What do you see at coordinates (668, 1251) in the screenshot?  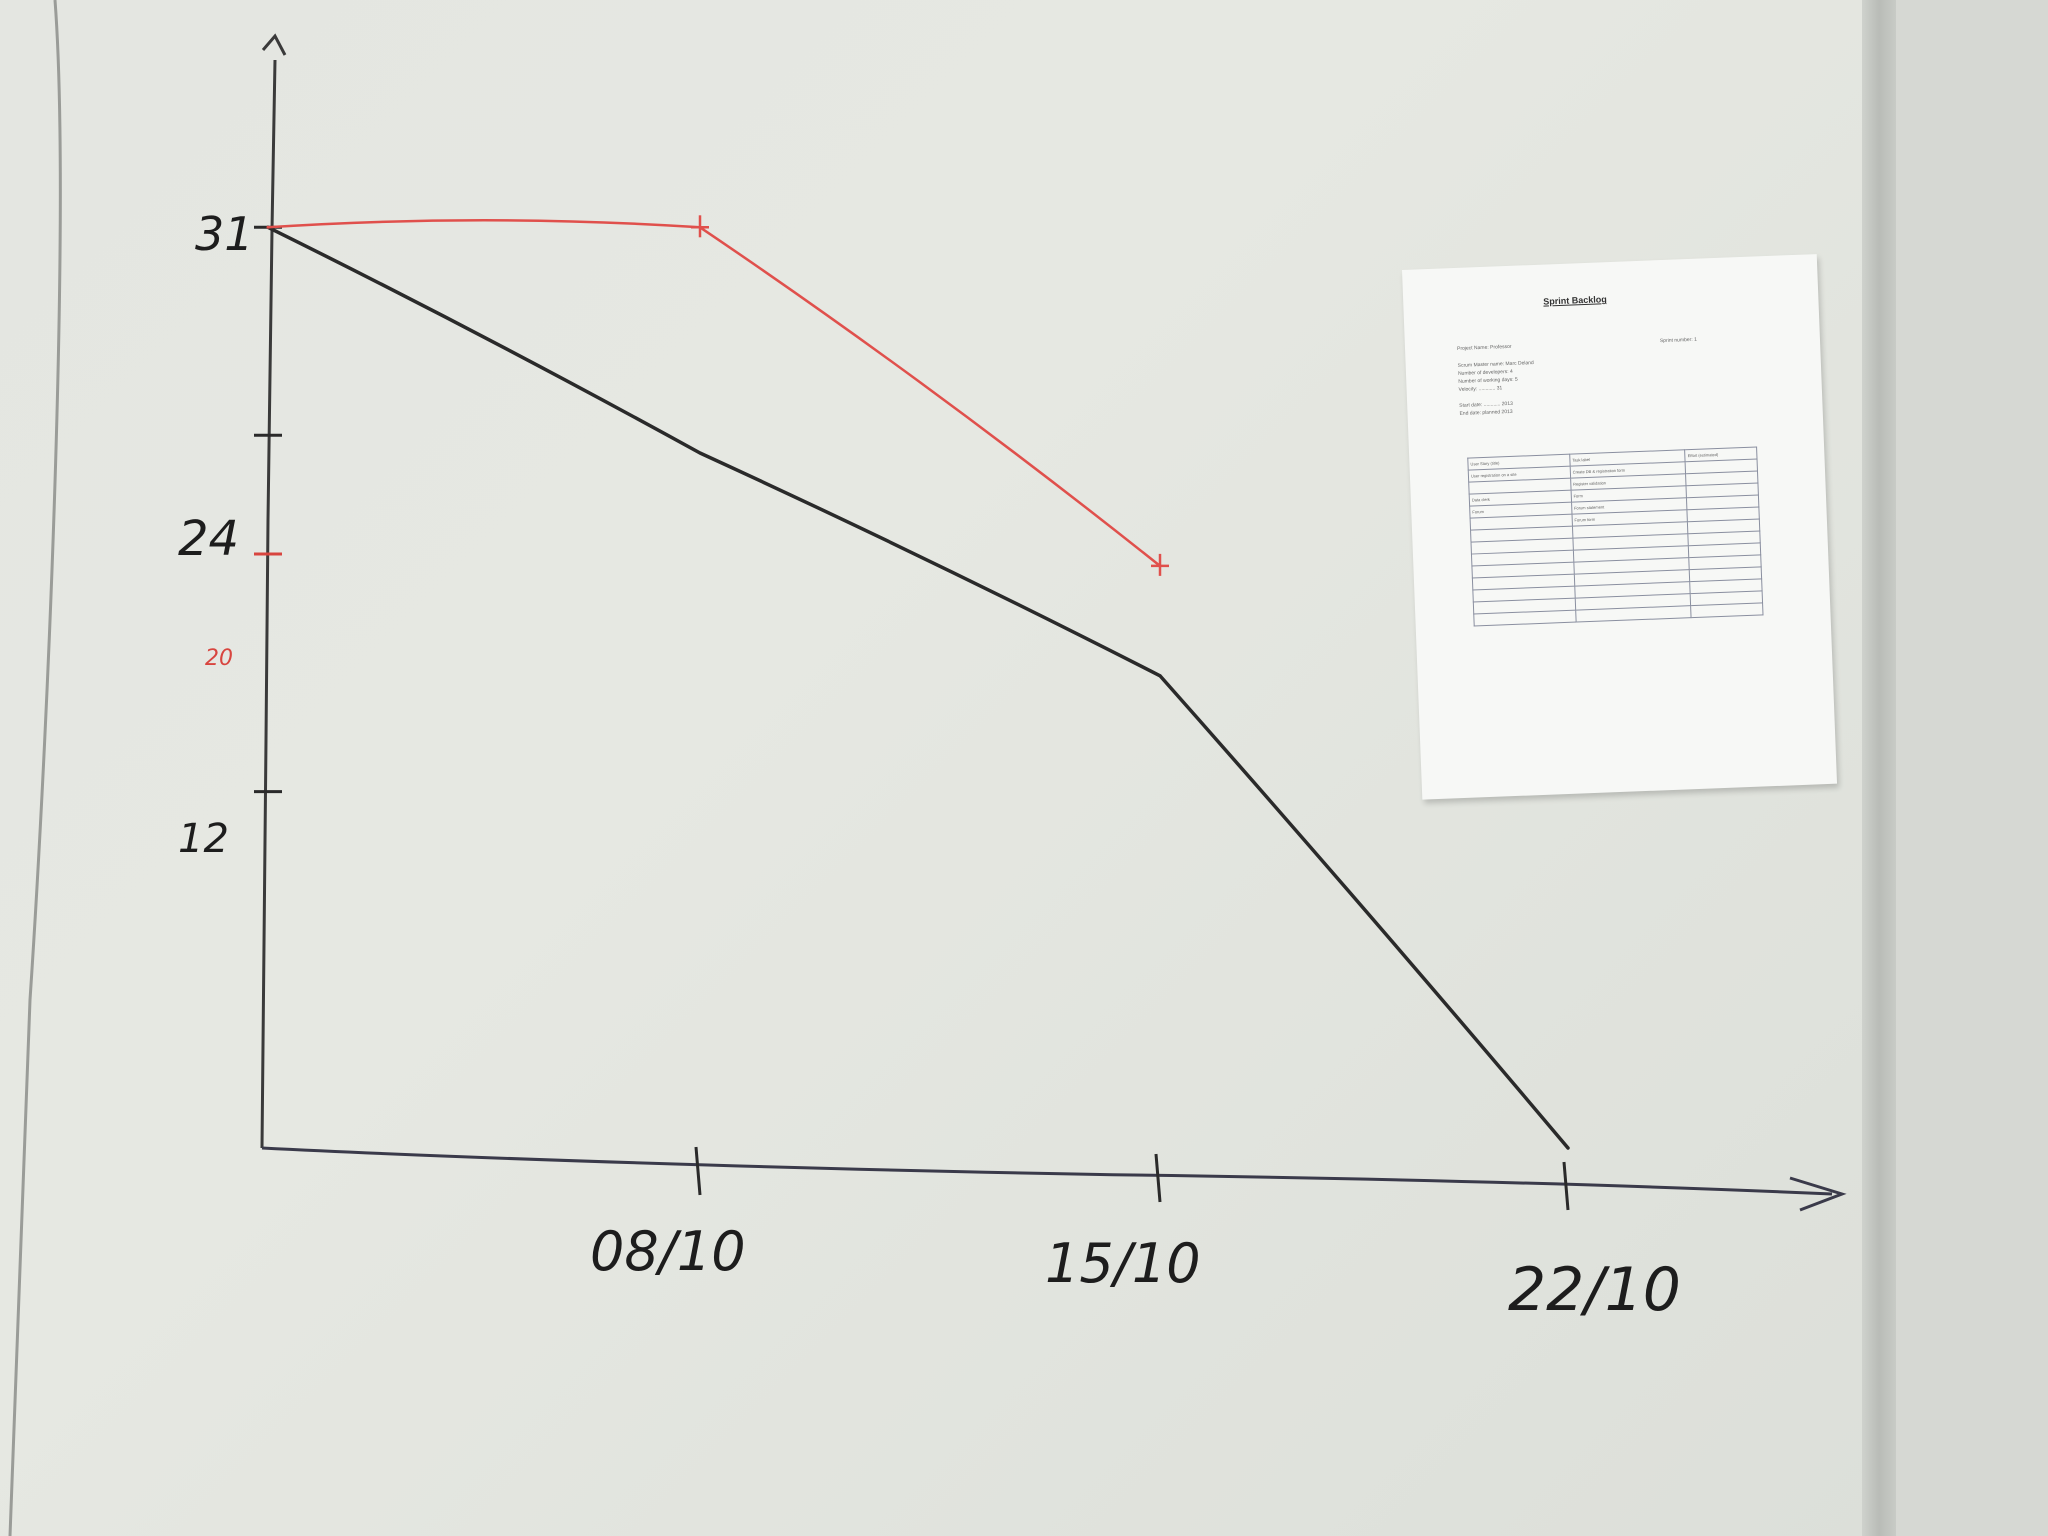 I see `x-tick-label: 08/10` at bounding box center [668, 1251].